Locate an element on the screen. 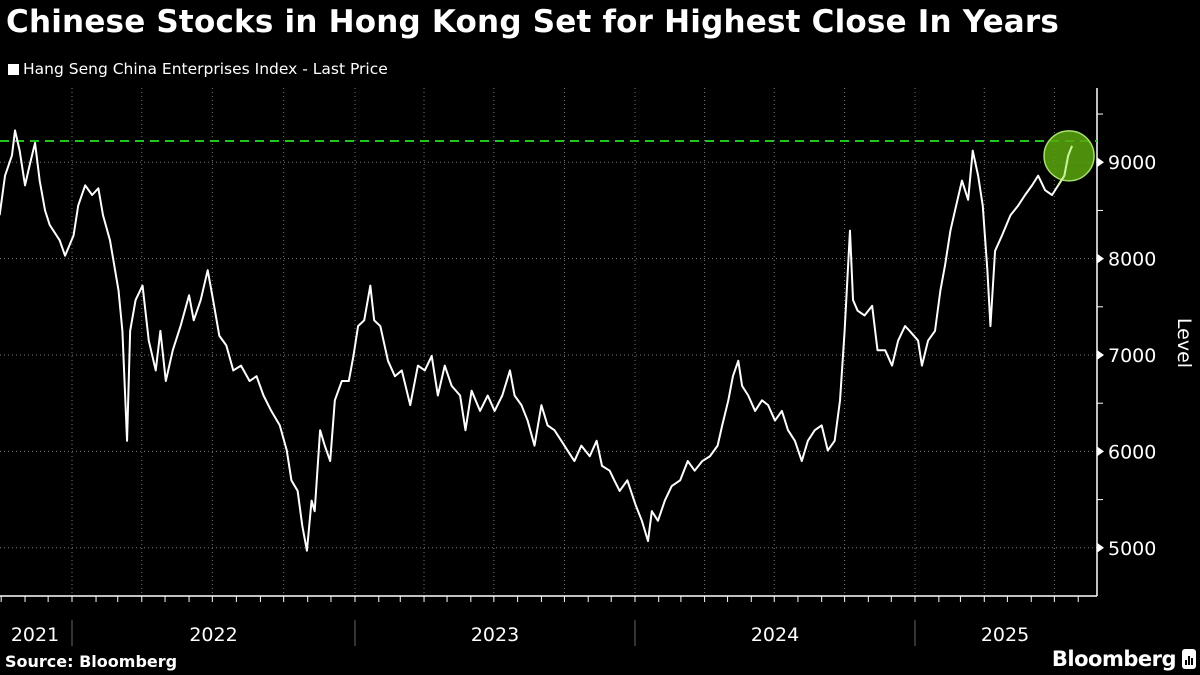 The height and width of the screenshot is (675, 1200). y-tick-label: 7000 is located at coordinates (1132, 356).